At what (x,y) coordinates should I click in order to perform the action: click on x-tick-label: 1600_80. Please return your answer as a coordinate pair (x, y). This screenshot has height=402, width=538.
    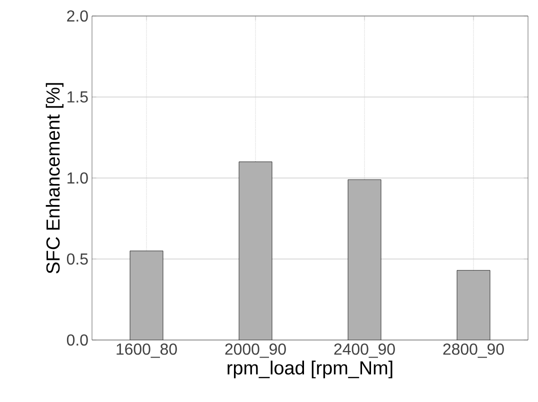
    Looking at the image, I should click on (146, 351).